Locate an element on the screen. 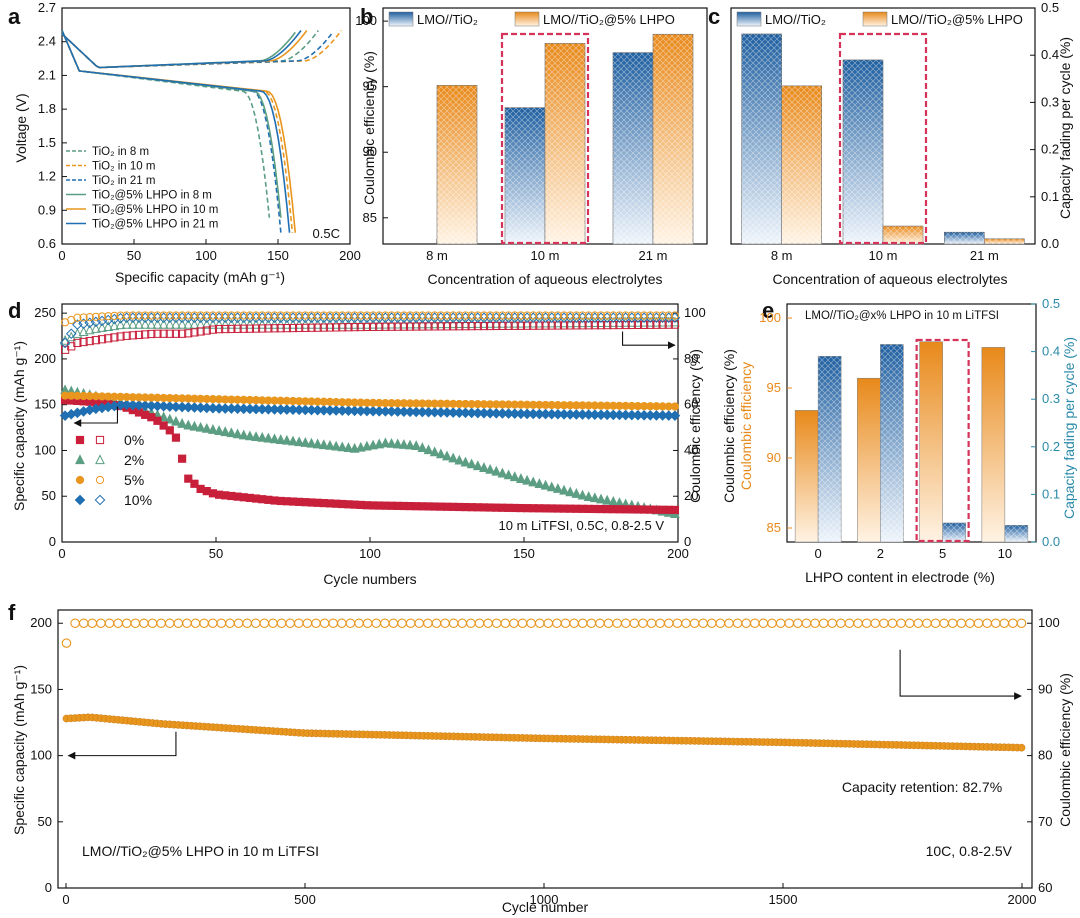  panel-b-legend-swatch is located at coordinates (527, 19).